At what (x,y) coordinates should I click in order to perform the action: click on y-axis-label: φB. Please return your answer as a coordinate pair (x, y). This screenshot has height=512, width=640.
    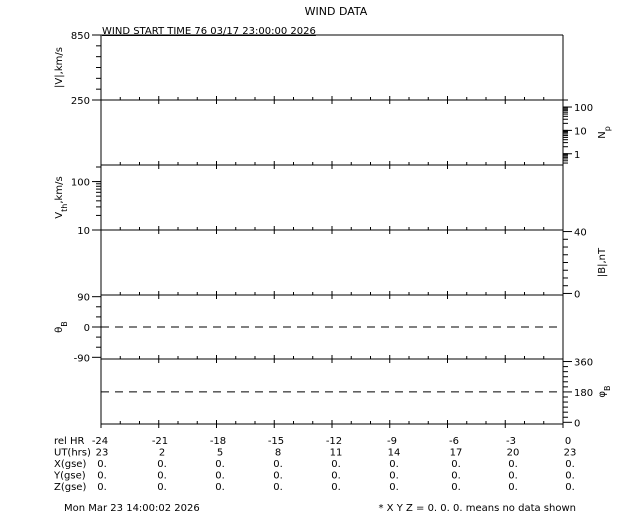
    Looking at the image, I should click on (604, 391).